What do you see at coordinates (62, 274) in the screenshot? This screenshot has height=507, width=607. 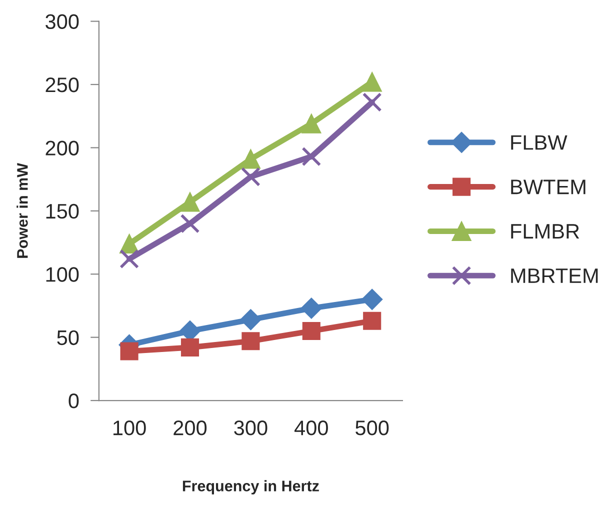 I see `y-tick-label: 100` at bounding box center [62, 274].